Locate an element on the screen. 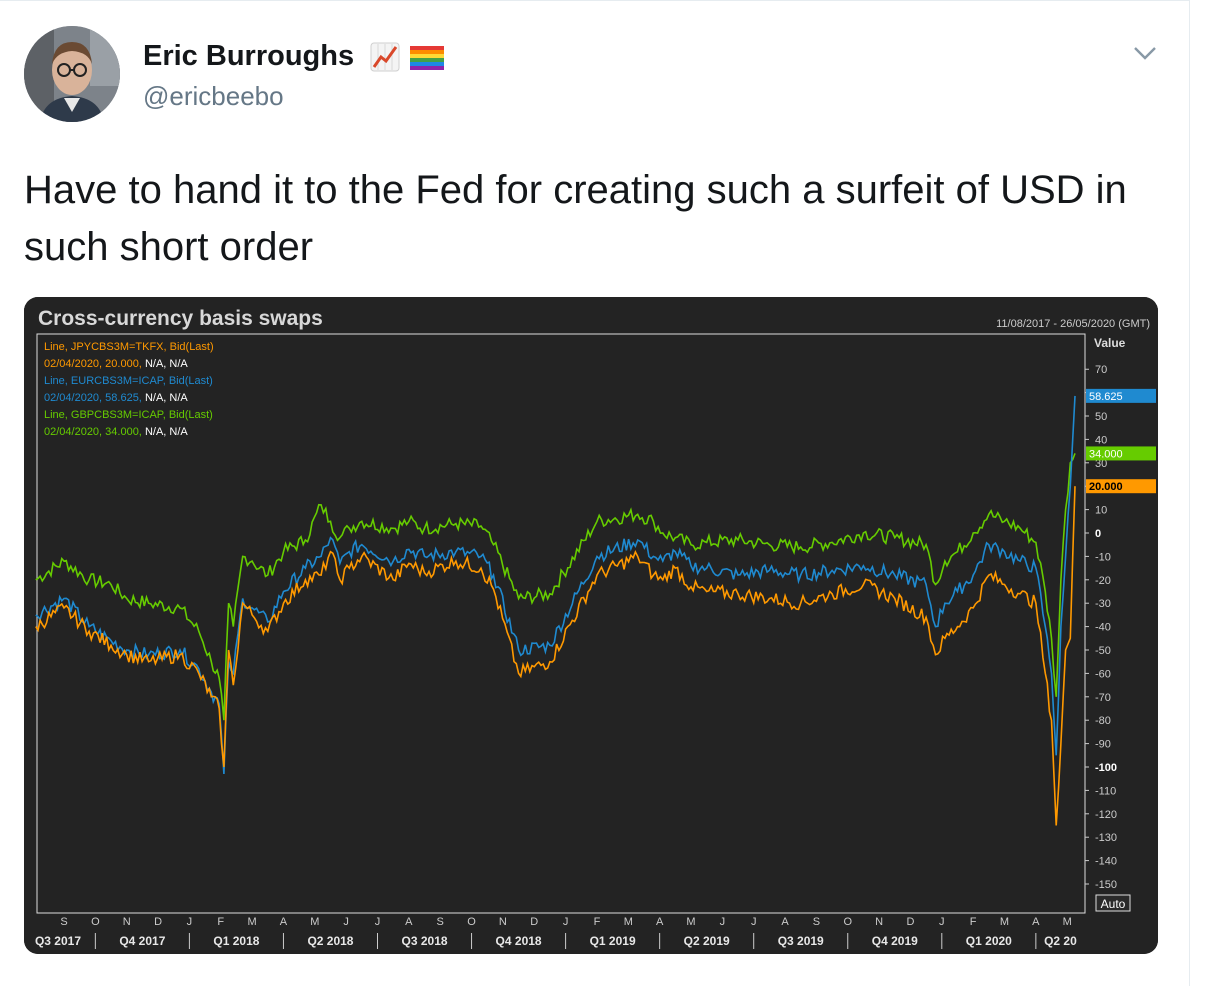 The height and width of the screenshot is (986, 1208). author-name: Eric Burroughs is located at coordinates (249, 56).